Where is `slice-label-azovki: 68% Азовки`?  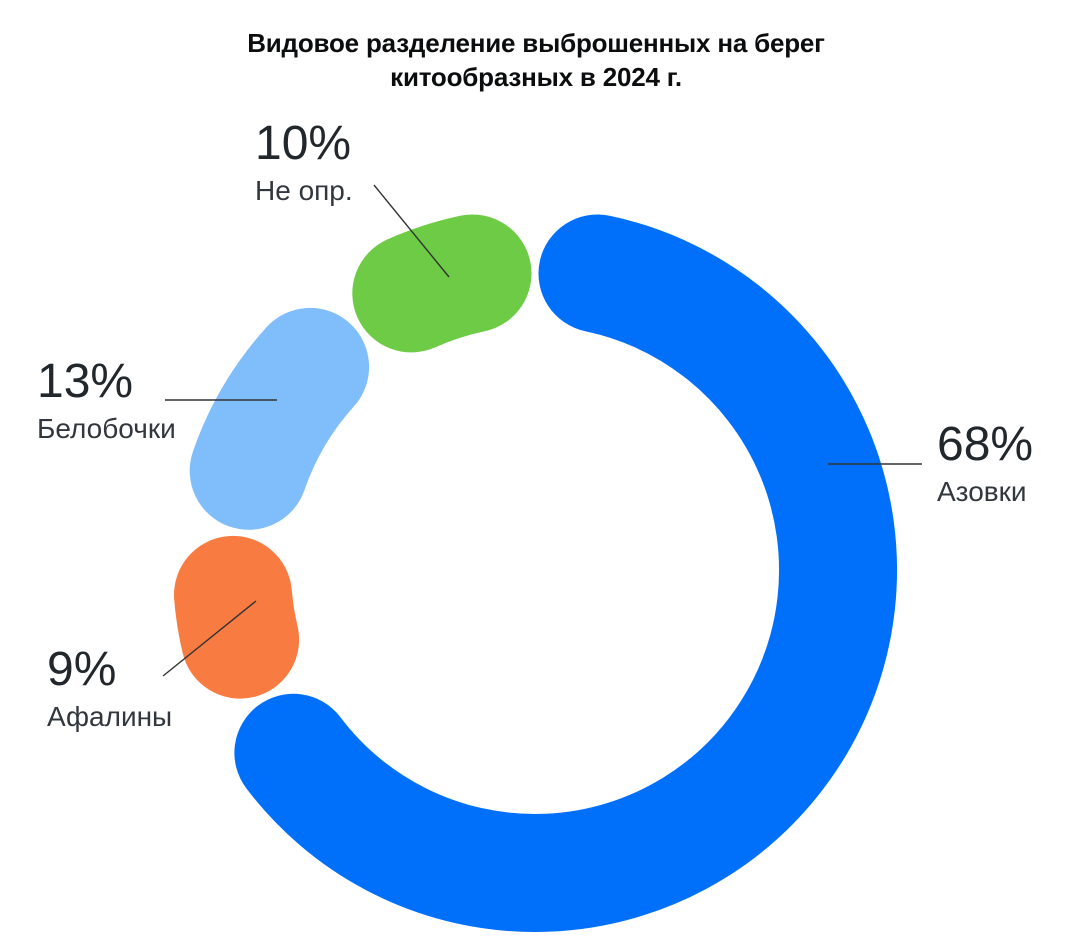 slice-label-azovki: 68% Азовки is located at coordinates (985, 463).